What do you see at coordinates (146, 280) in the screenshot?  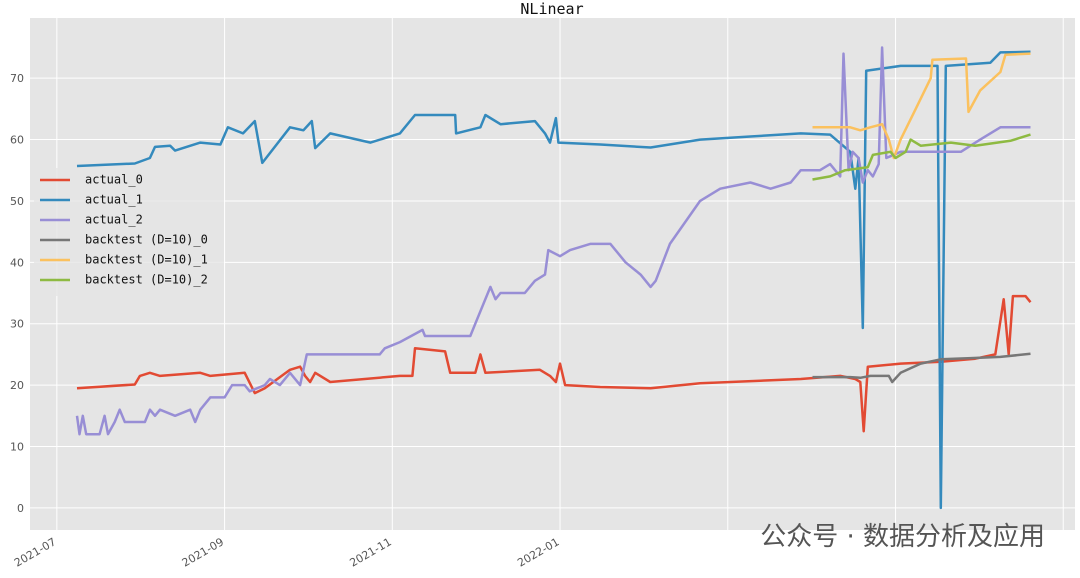 I see `legend-label: backtest (D=10)_2` at bounding box center [146, 280].